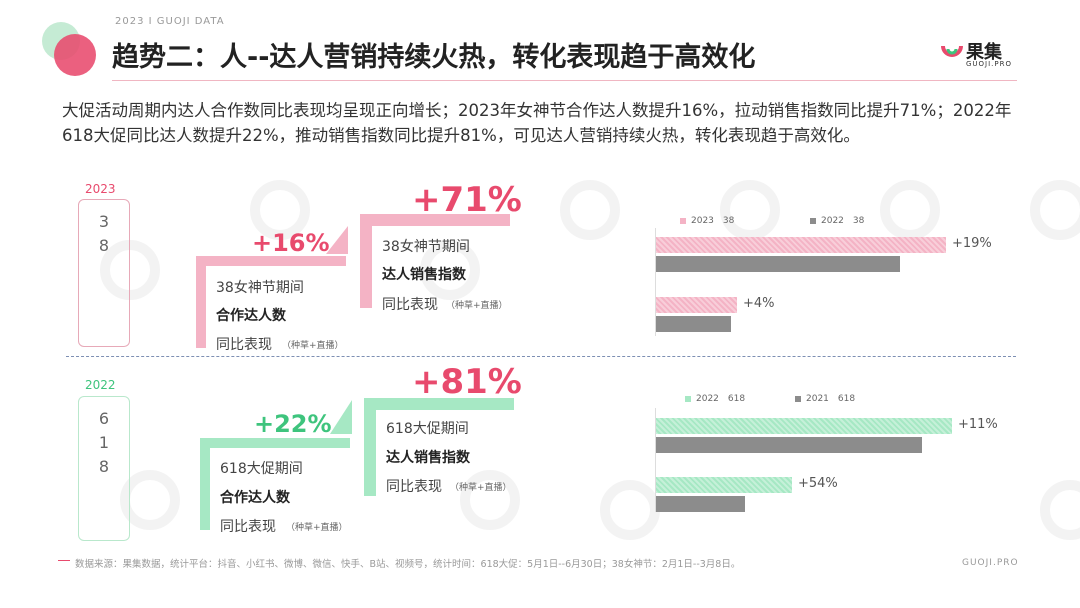 This screenshot has height=608, width=1080. What do you see at coordinates (293, 424) in the screenshot?
I see `step1-percent: +22%` at bounding box center [293, 424].